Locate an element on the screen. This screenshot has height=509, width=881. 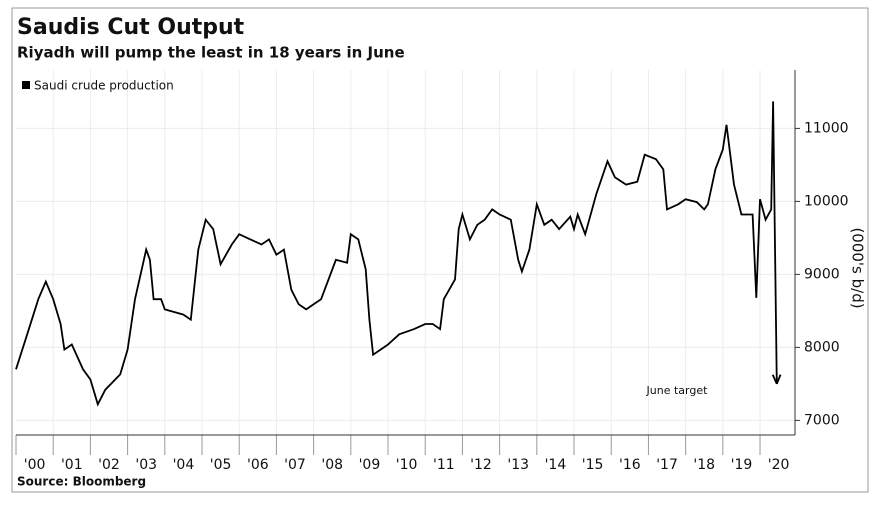
x-tick-label: '11 is located at coordinates (444, 465).